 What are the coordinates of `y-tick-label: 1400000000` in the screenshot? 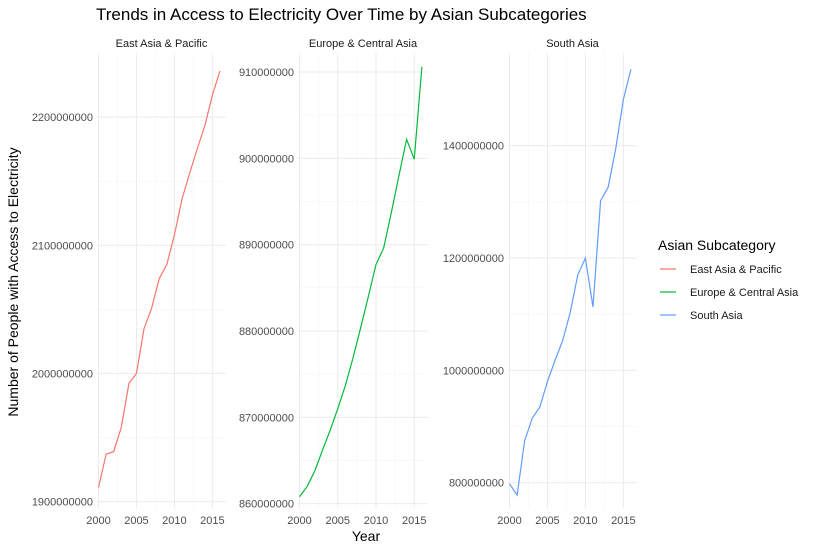 It's located at (473, 147).